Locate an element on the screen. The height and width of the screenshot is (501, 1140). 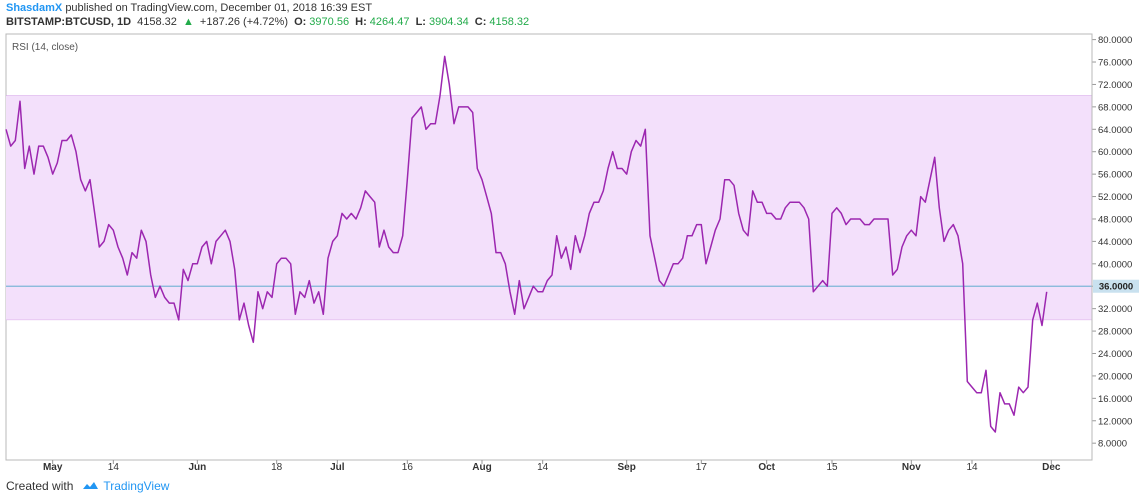
y-tick-label: 32.0000 is located at coordinates (1115, 309).